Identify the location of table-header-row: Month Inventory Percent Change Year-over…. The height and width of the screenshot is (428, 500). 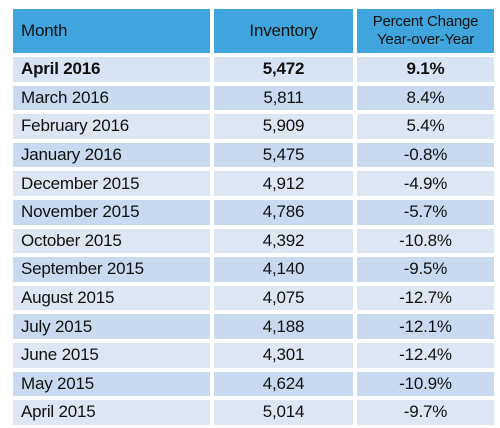
(253, 31).